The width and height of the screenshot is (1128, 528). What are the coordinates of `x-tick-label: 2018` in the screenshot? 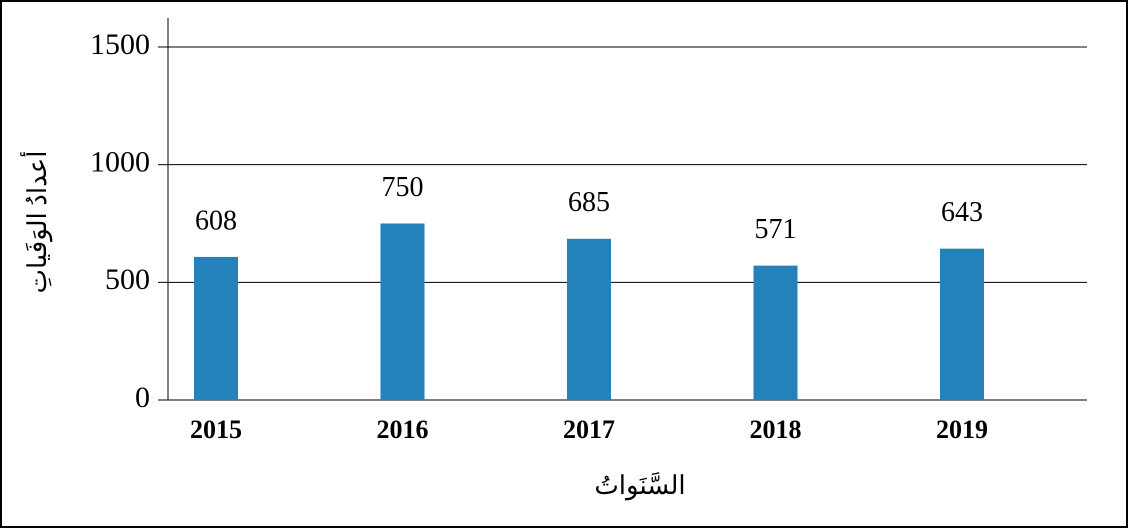 It's located at (776, 429).